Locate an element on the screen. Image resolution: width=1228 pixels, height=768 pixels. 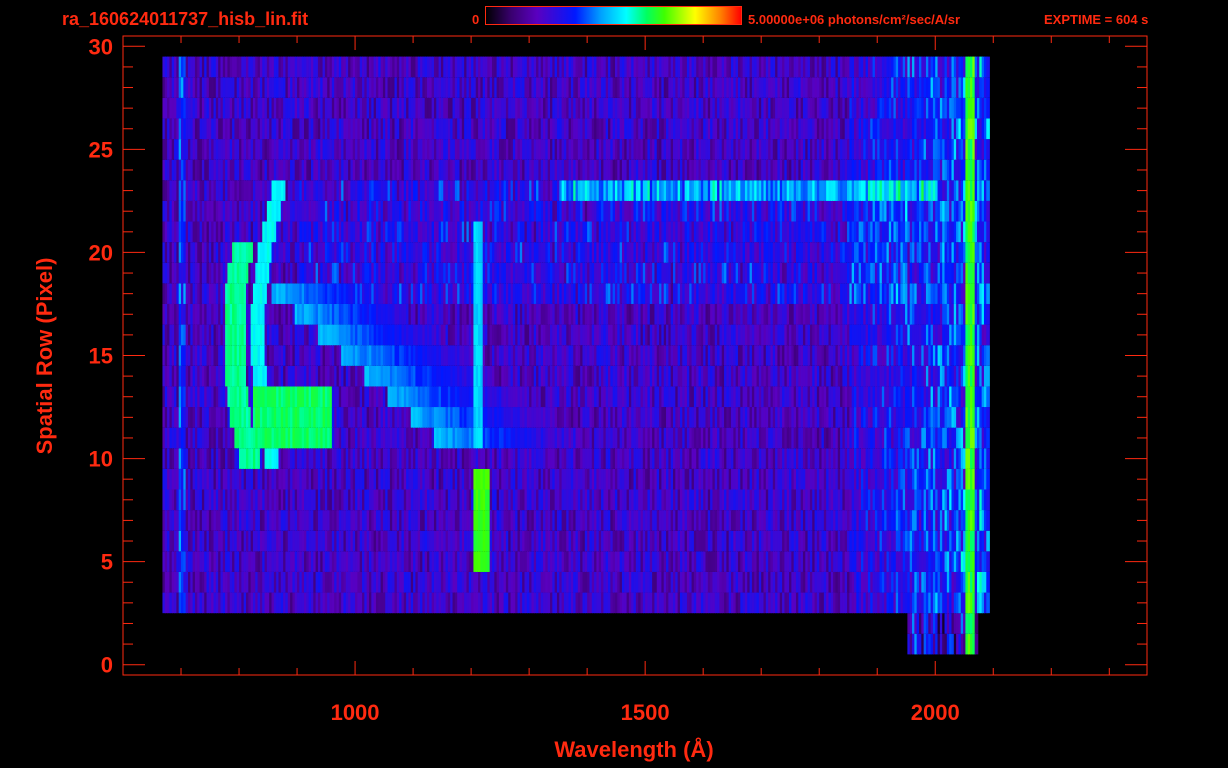
colorbar-min-label: 0 is located at coordinates (476, 19).